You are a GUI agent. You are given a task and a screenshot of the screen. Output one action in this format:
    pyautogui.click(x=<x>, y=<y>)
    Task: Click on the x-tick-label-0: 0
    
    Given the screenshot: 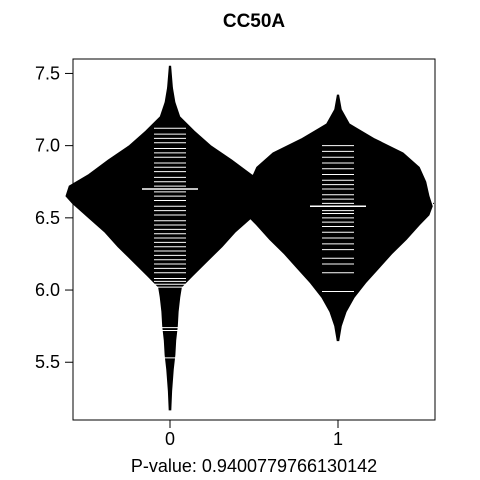 What is the action you would take?
    pyautogui.click(x=170, y=439)
    